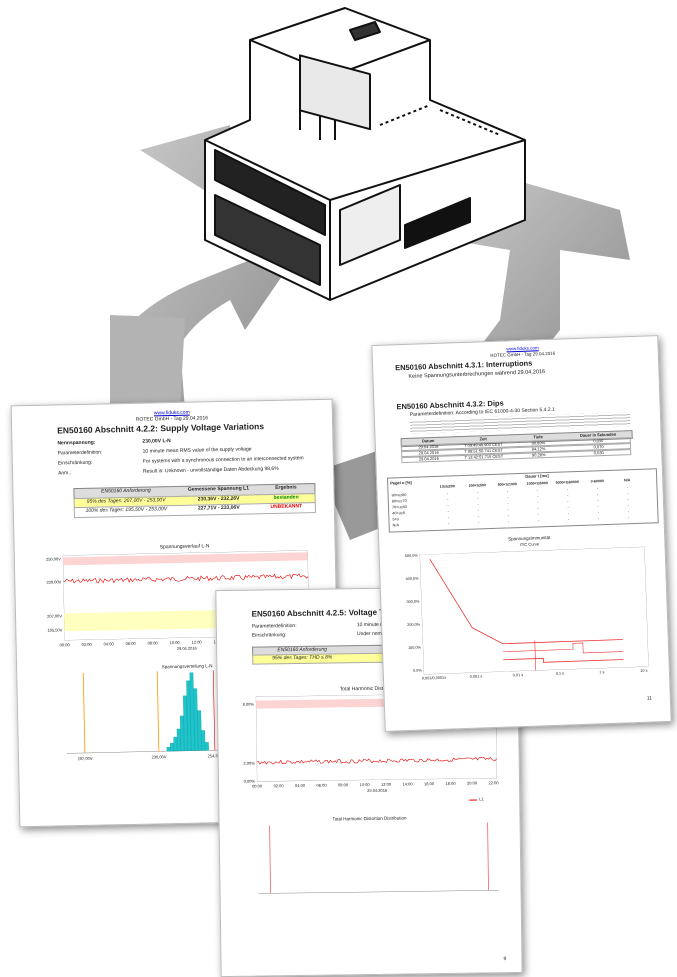  Describe the element at coordinates (55, 616) in the screenshot. I see `y-tick-label: 207,00V` at that location.